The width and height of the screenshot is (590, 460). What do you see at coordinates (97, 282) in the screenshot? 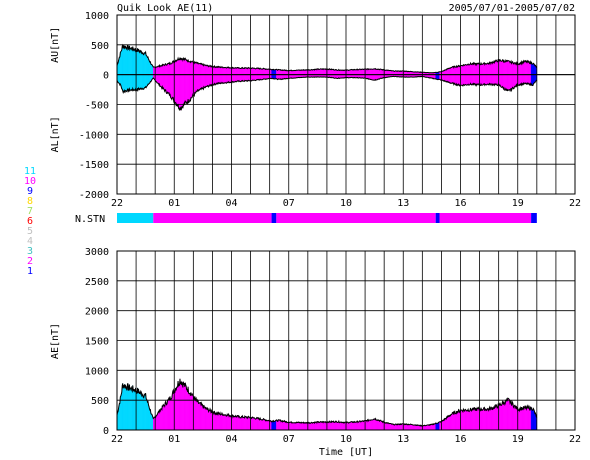
I see `y-tick-label: 2500` at bounding box center [97, 282].